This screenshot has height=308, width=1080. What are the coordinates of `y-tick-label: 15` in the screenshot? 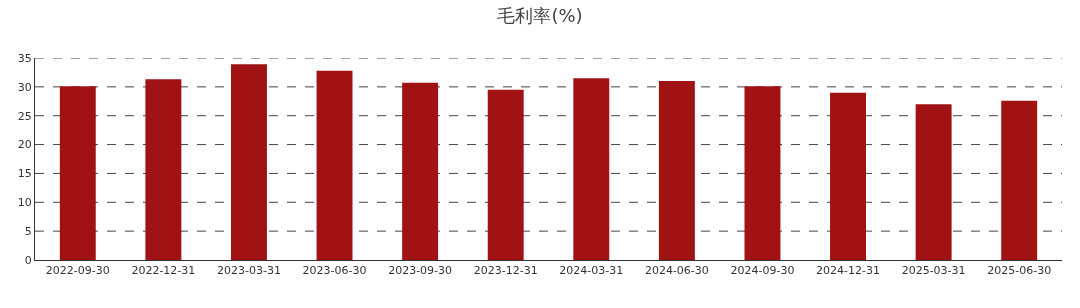 It's located at (24, 174).